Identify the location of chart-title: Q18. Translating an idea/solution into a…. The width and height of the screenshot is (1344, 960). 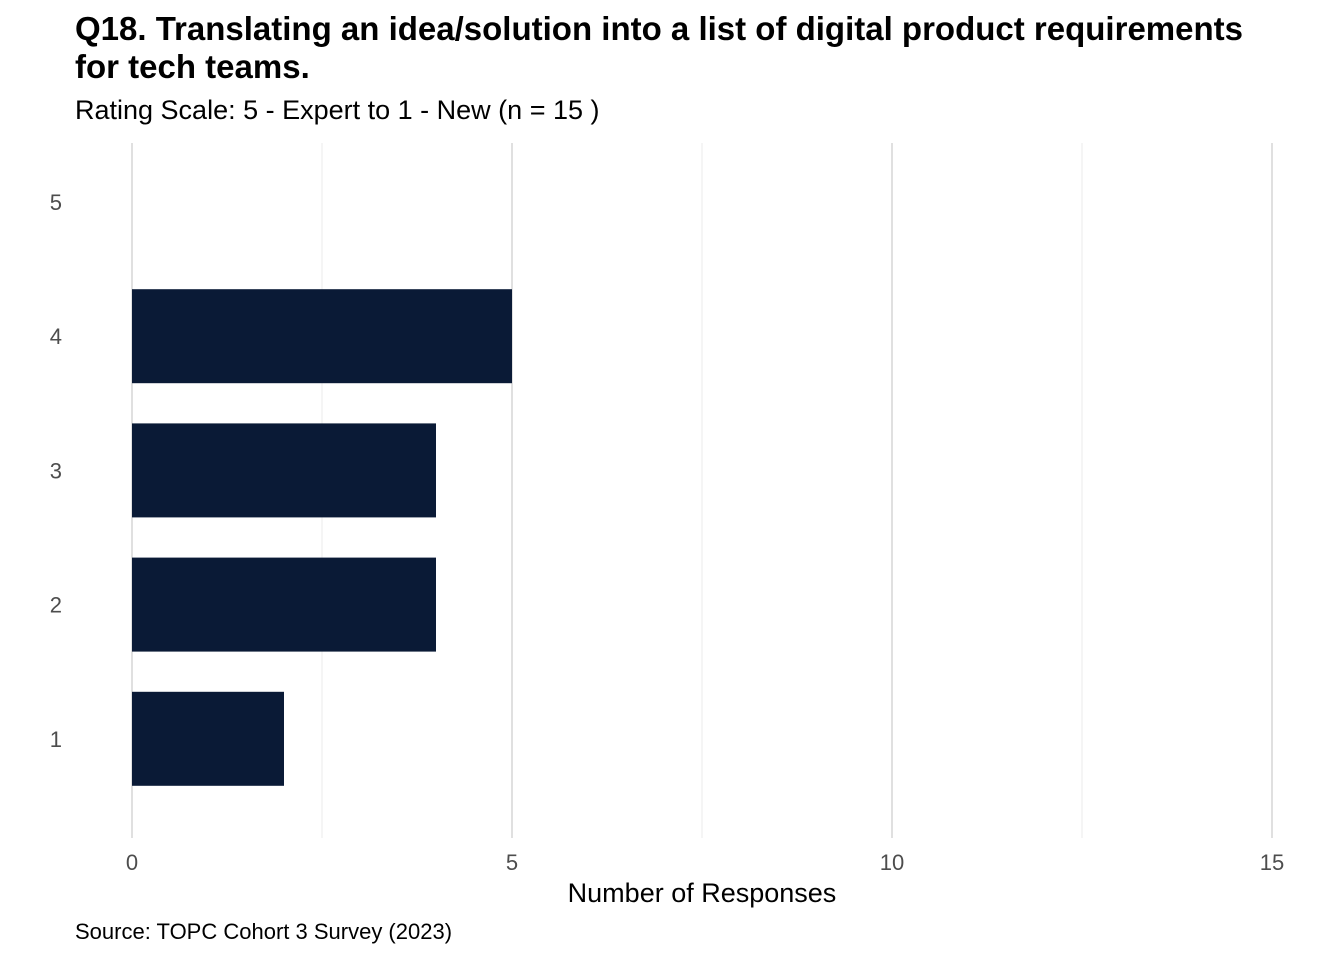
(659, 47).